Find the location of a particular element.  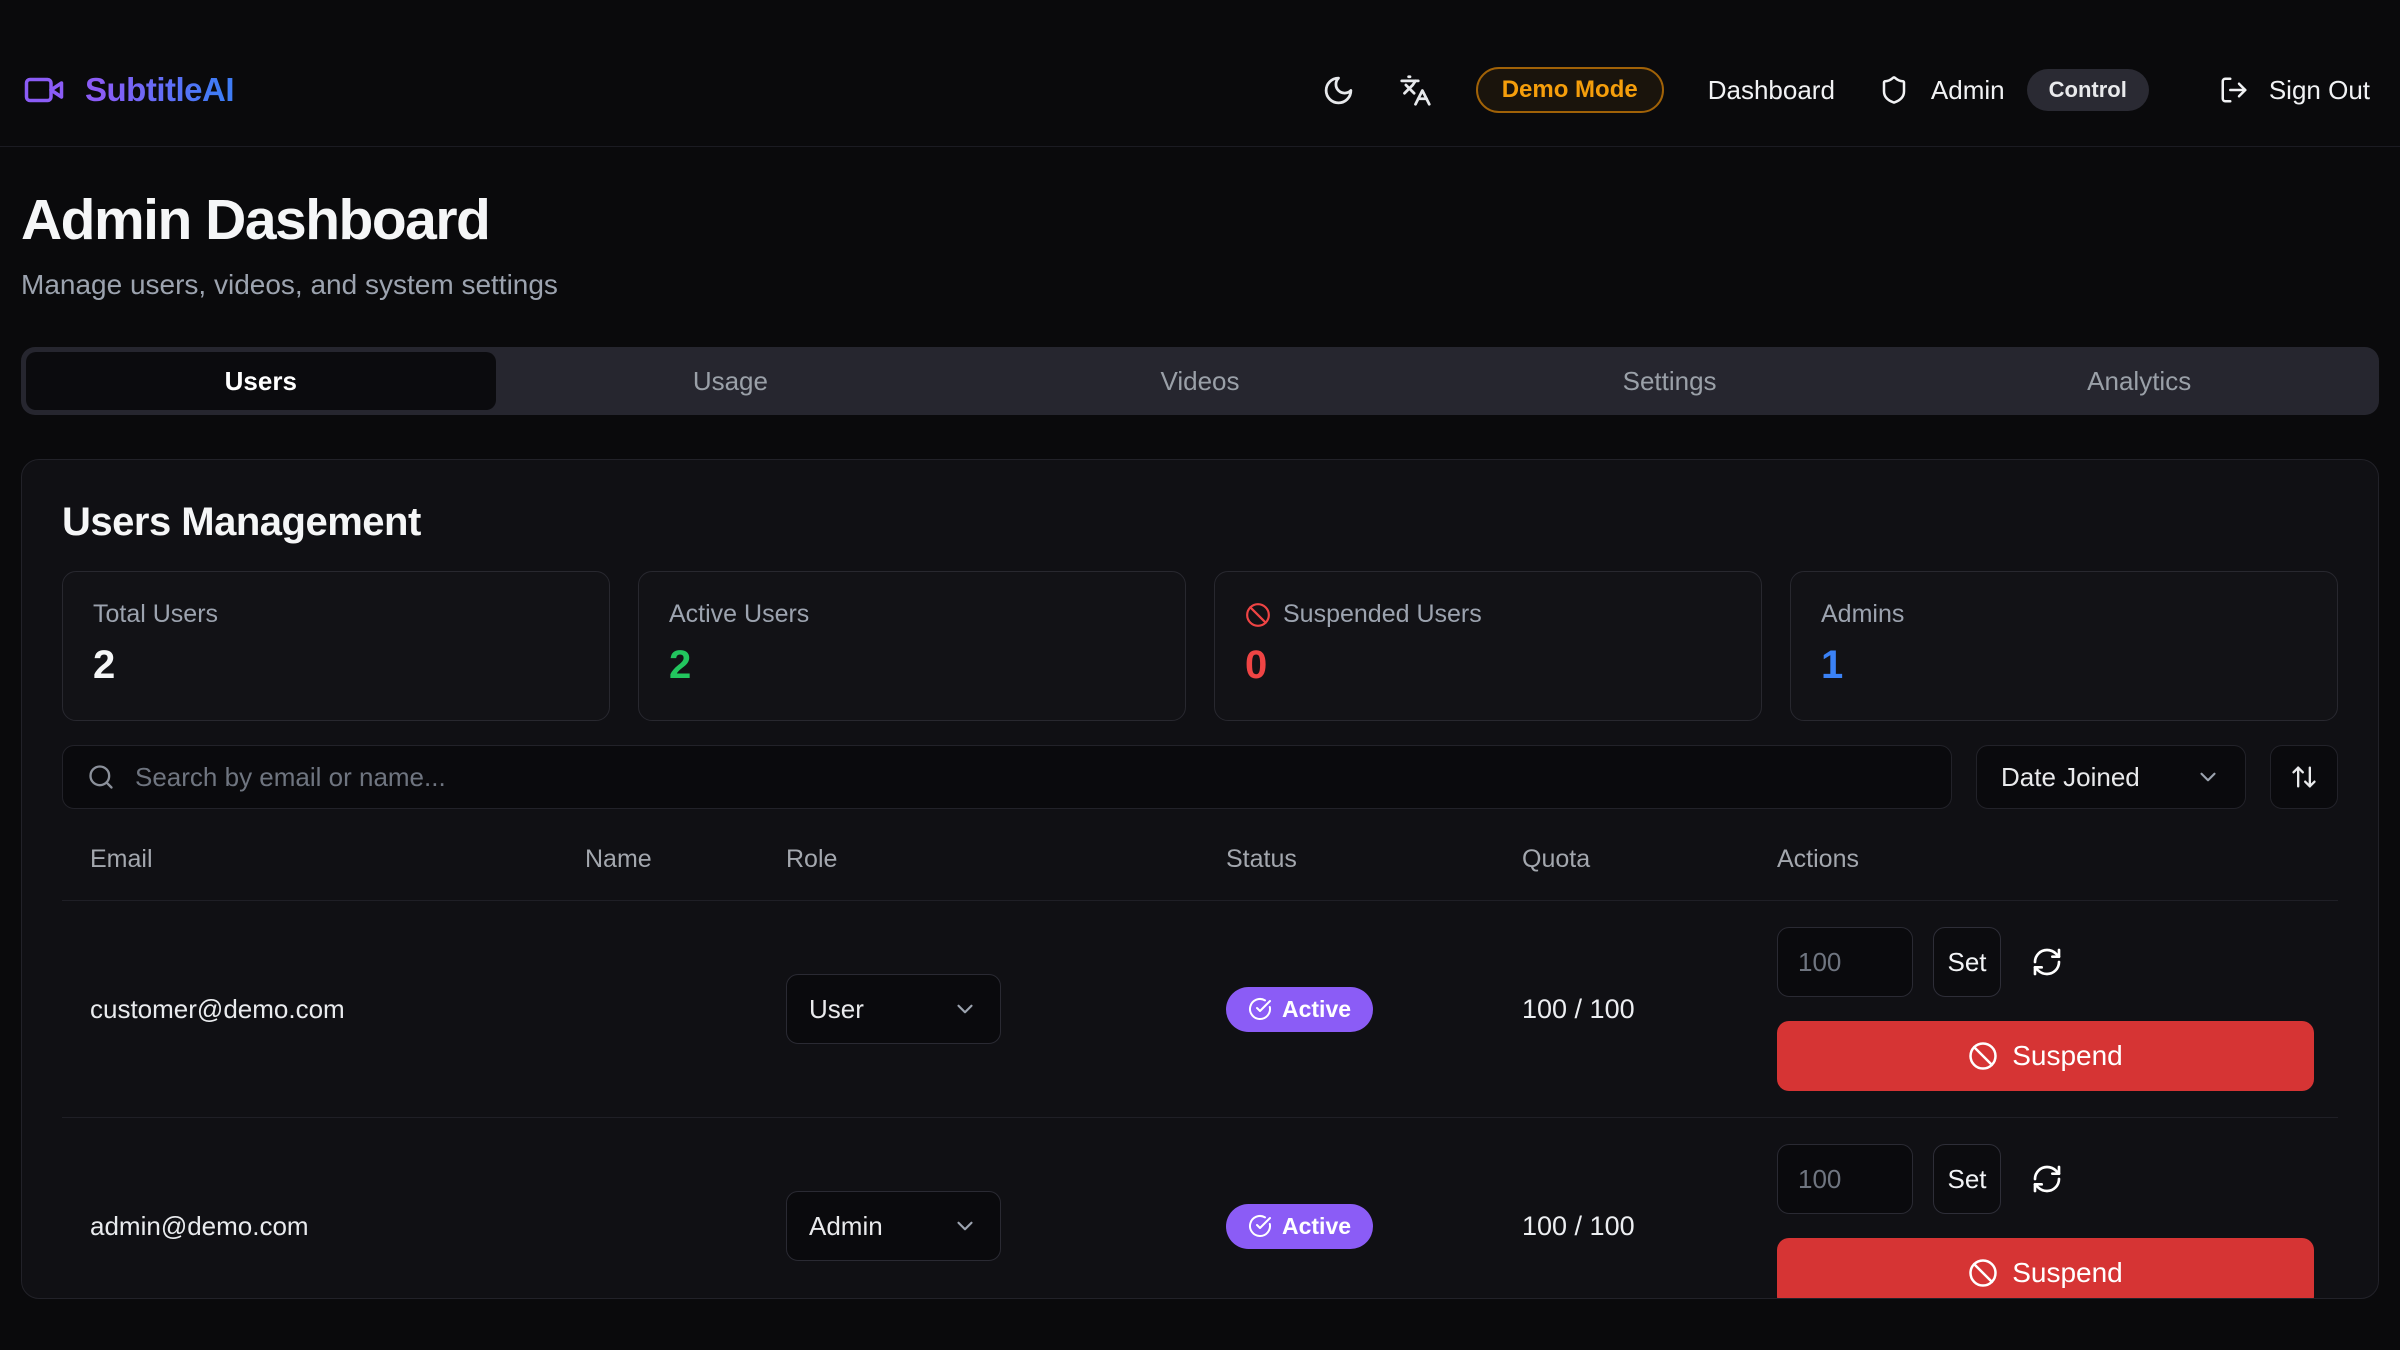

role-select: Admin is located at coordinates (893, 1226).